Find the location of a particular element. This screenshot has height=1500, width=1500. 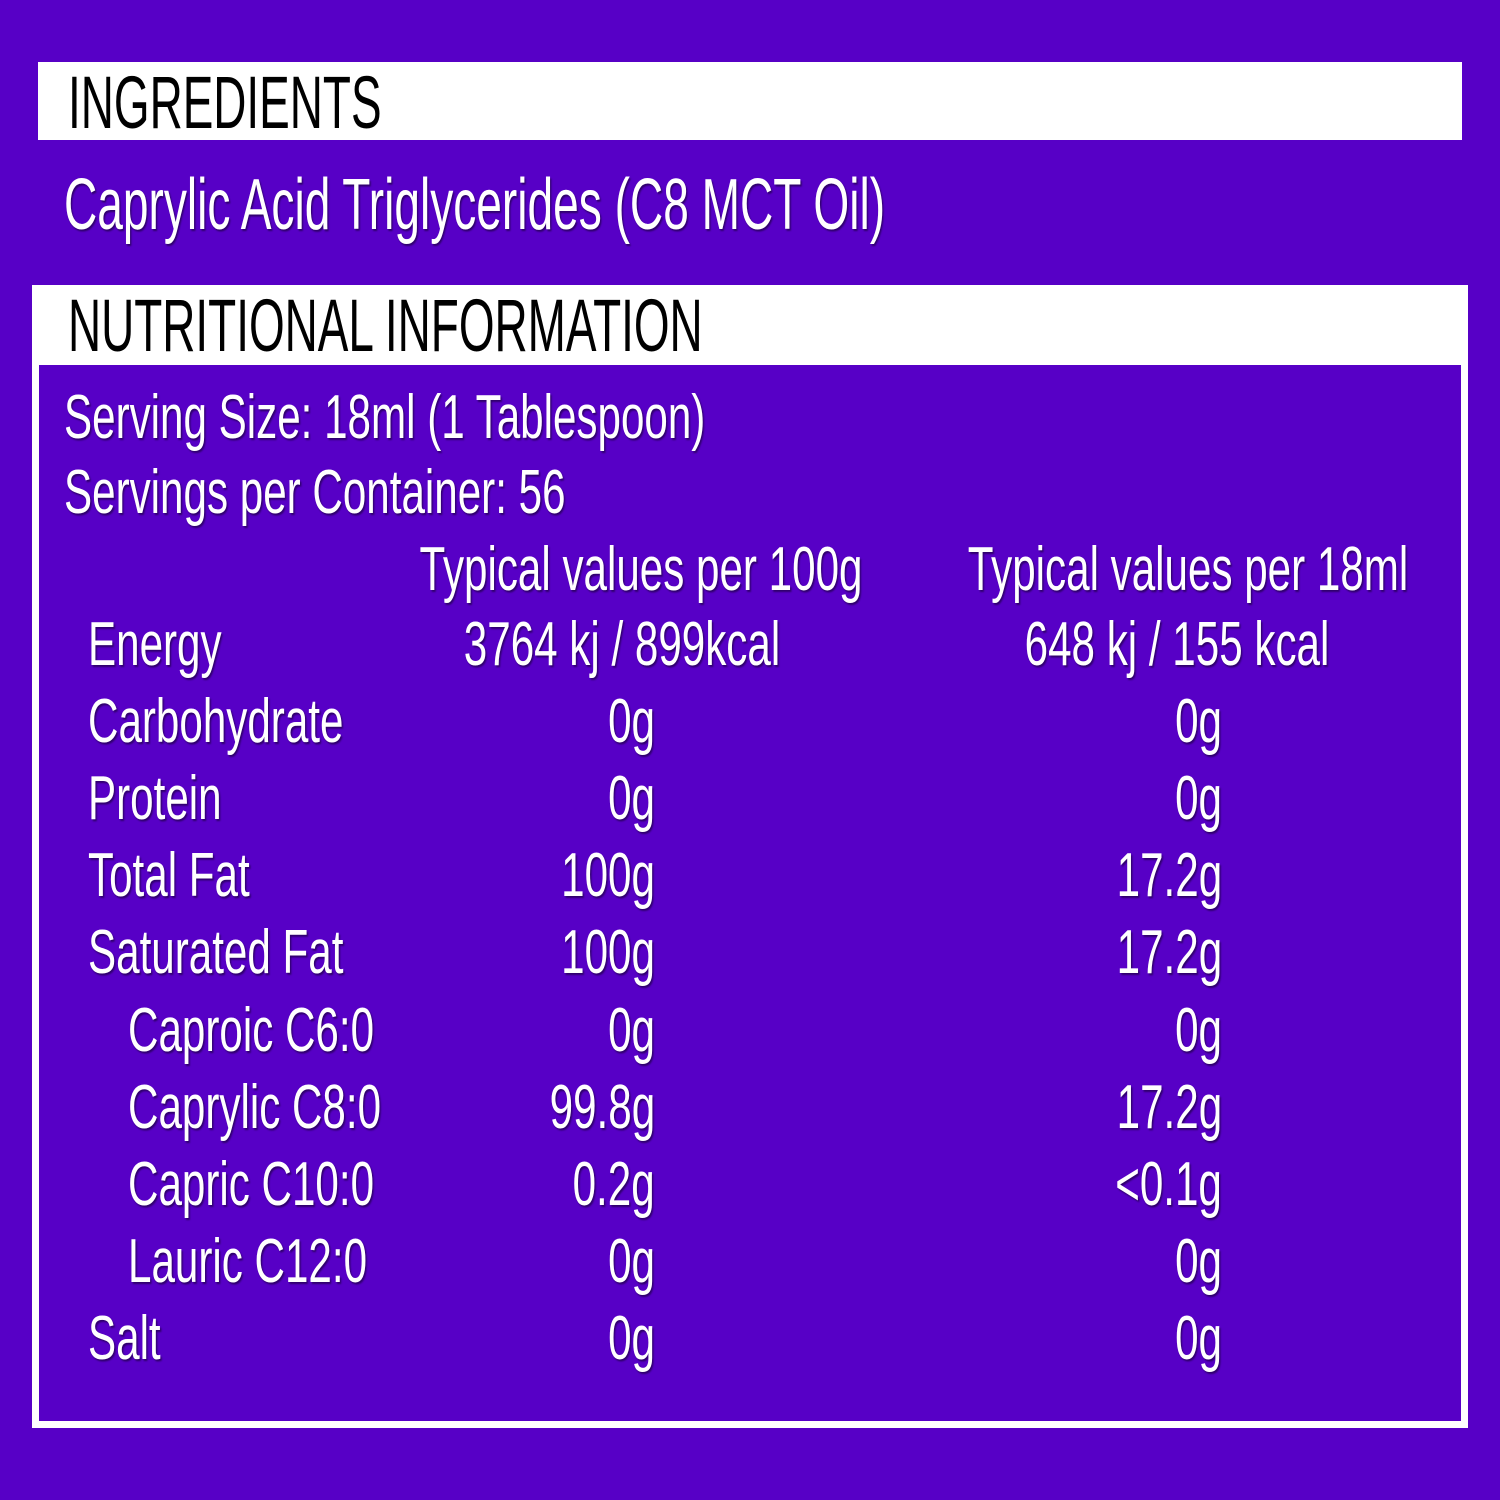

ingredients-header-bar is located at coordinates (750, 101).